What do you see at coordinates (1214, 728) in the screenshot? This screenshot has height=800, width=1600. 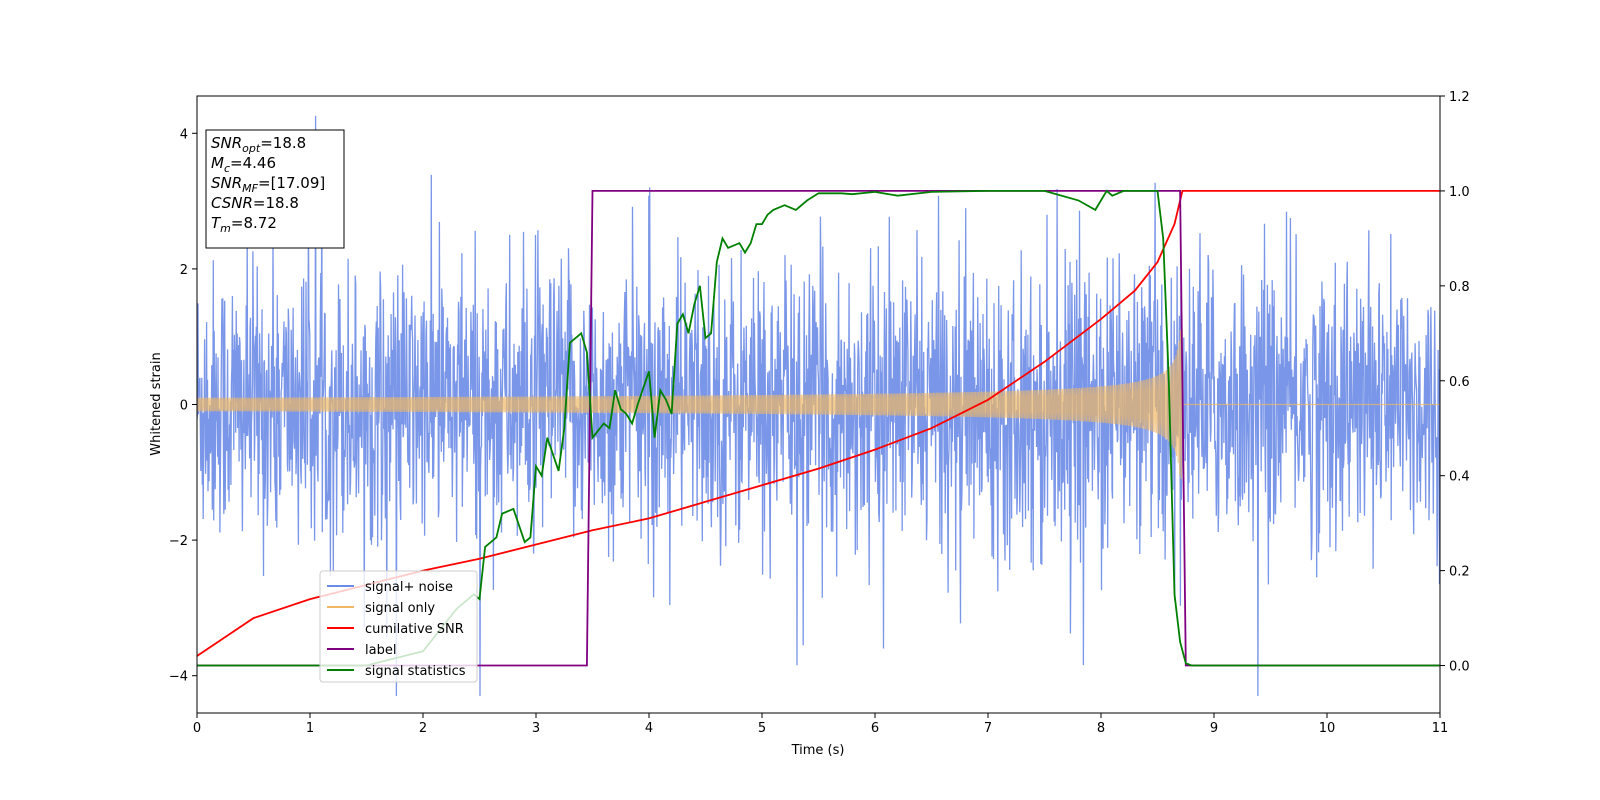 I see `x-tick-label: 9` at bounding box center [1214, 728].